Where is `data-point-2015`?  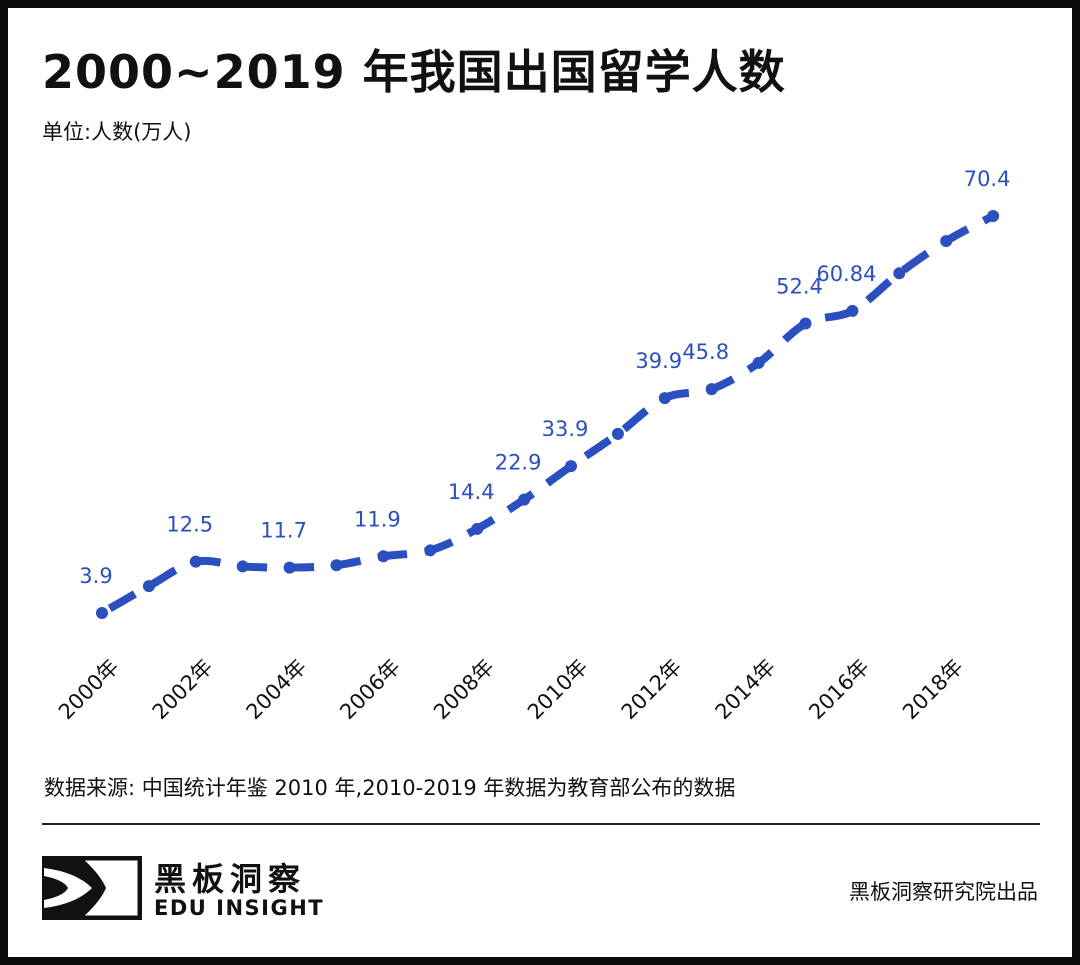
data-point-2015 is located at coordinates (805, 323).